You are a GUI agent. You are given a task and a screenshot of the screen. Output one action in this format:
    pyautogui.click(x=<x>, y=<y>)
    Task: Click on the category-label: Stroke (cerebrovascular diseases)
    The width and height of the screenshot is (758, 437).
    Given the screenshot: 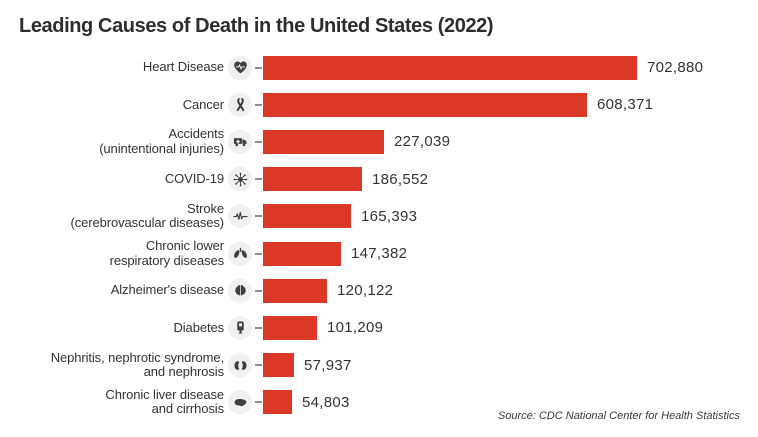 What is the action you would take?
    pyautogui.click(x=147, y=215)
    